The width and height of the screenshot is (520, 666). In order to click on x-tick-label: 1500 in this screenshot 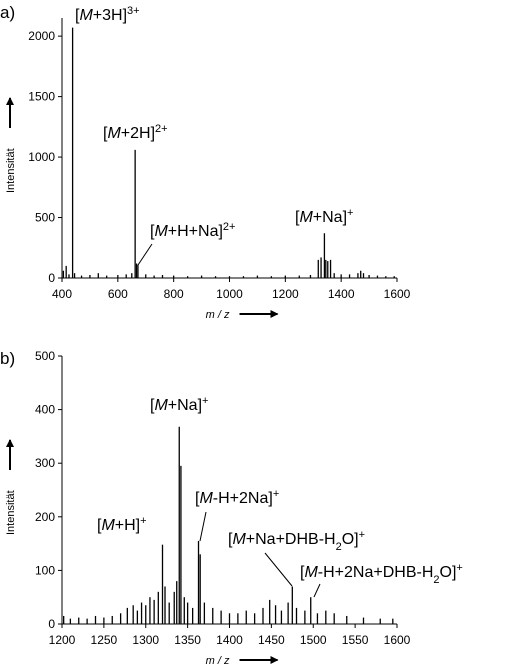, I will do `click(313, 640)`.